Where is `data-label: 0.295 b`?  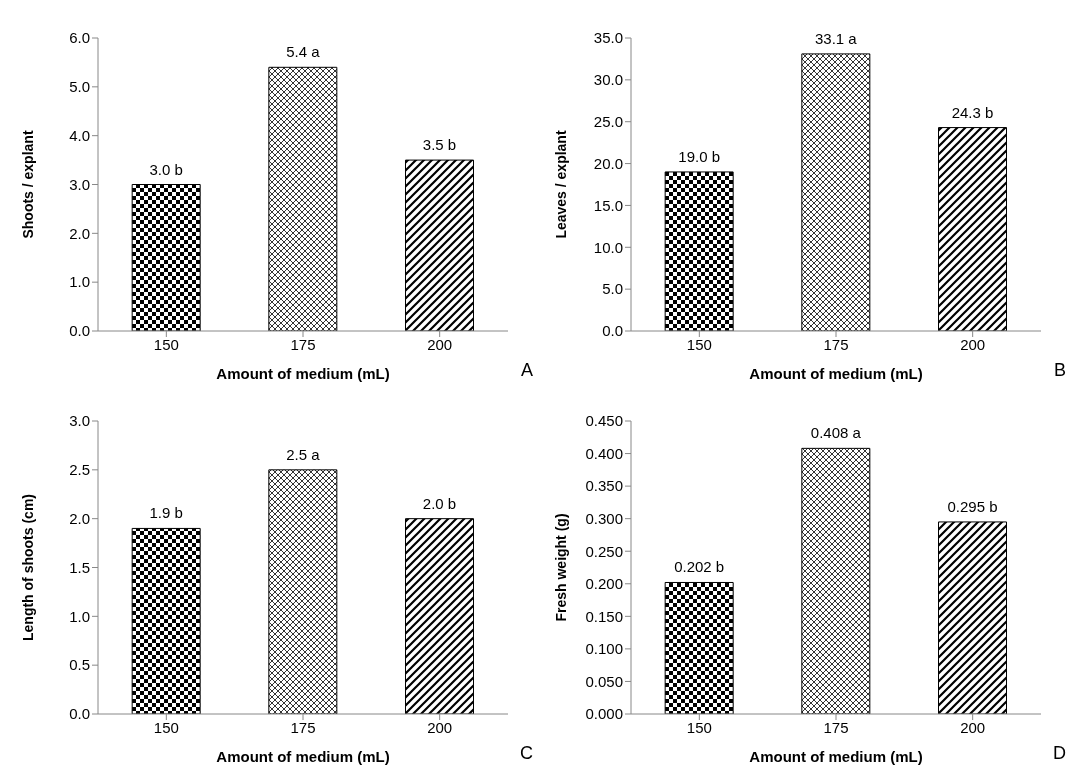
data-label: 0.295 b is located at coordinates (972, 506).